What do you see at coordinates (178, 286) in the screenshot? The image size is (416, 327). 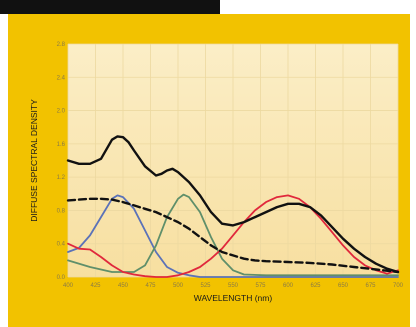 I see `x-tick-label: 500` at bounding box center [178, 286].